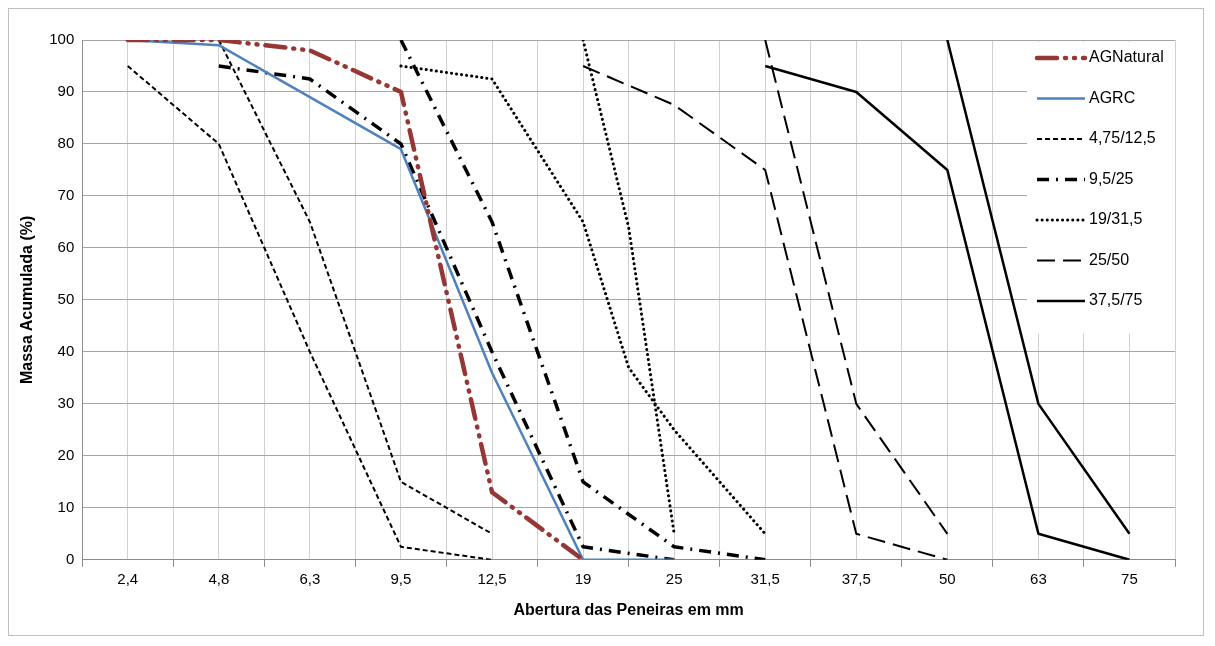 Image resolution: width=1215 pixels, height=646 pixels. What do you see at coordinates (66, 195) in the screenshot?
I see `y-tick-label: 70` at bounding box center [66, 195].